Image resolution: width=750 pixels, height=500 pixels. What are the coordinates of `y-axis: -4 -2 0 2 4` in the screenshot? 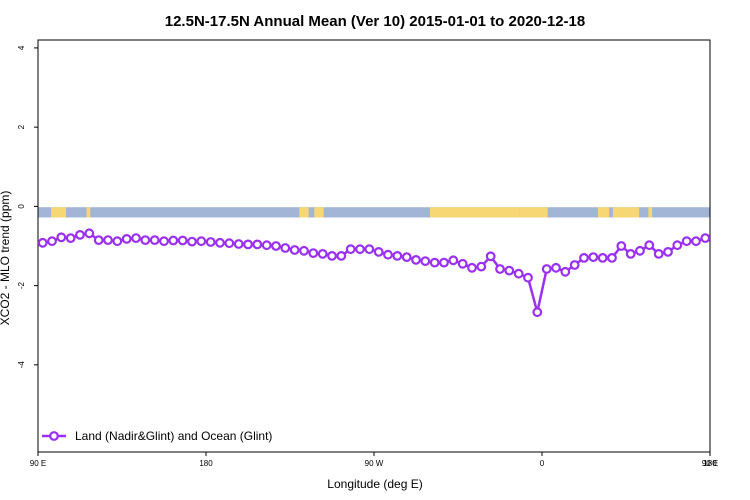 It's located at (27, 206).